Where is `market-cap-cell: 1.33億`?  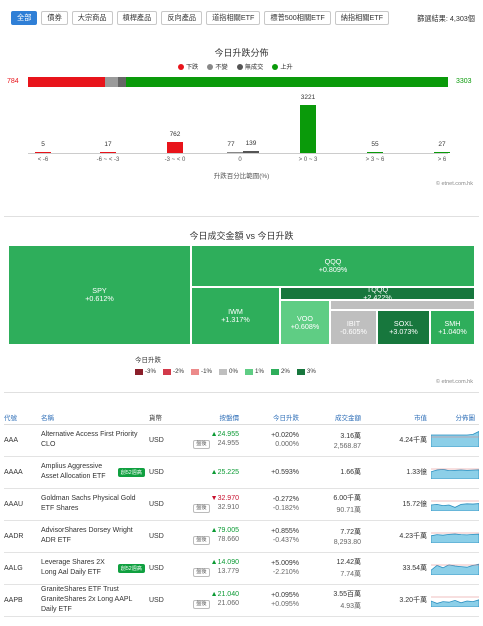 market-cap-cell: 1.33億 is located at coordinates (394, 472).